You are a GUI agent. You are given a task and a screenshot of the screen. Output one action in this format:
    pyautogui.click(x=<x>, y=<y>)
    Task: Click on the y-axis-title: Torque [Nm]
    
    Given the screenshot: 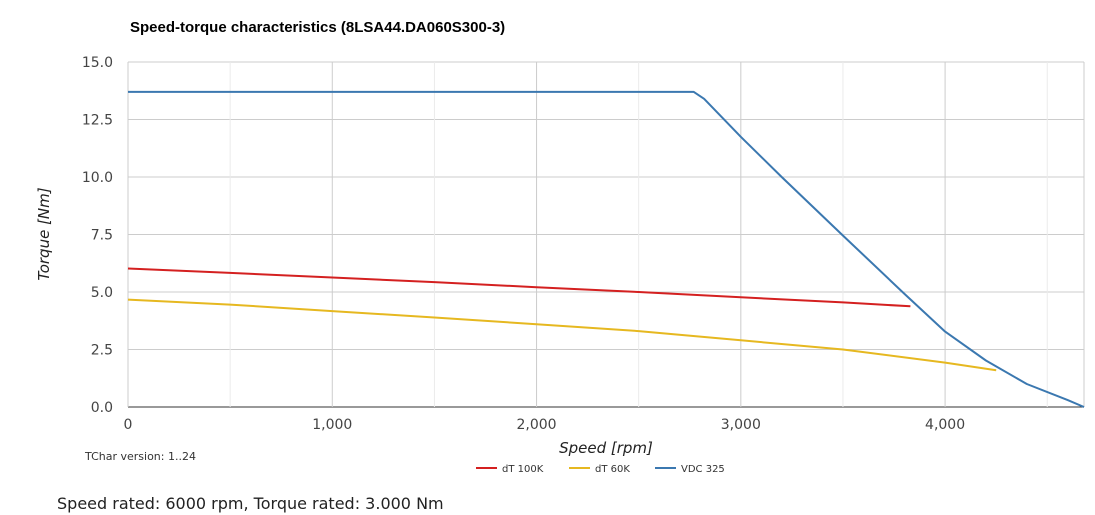 What is the action you would take?
    pyautogui.click(x=44, y=233)
    